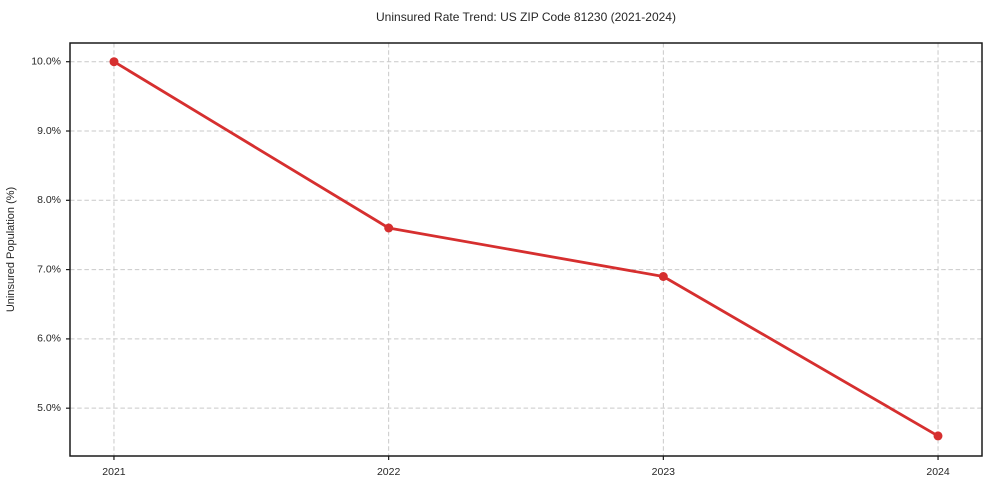 This screenshot has height=490, width=989. I want to click on y-tick-label: 7.0%, so click(49, 269).